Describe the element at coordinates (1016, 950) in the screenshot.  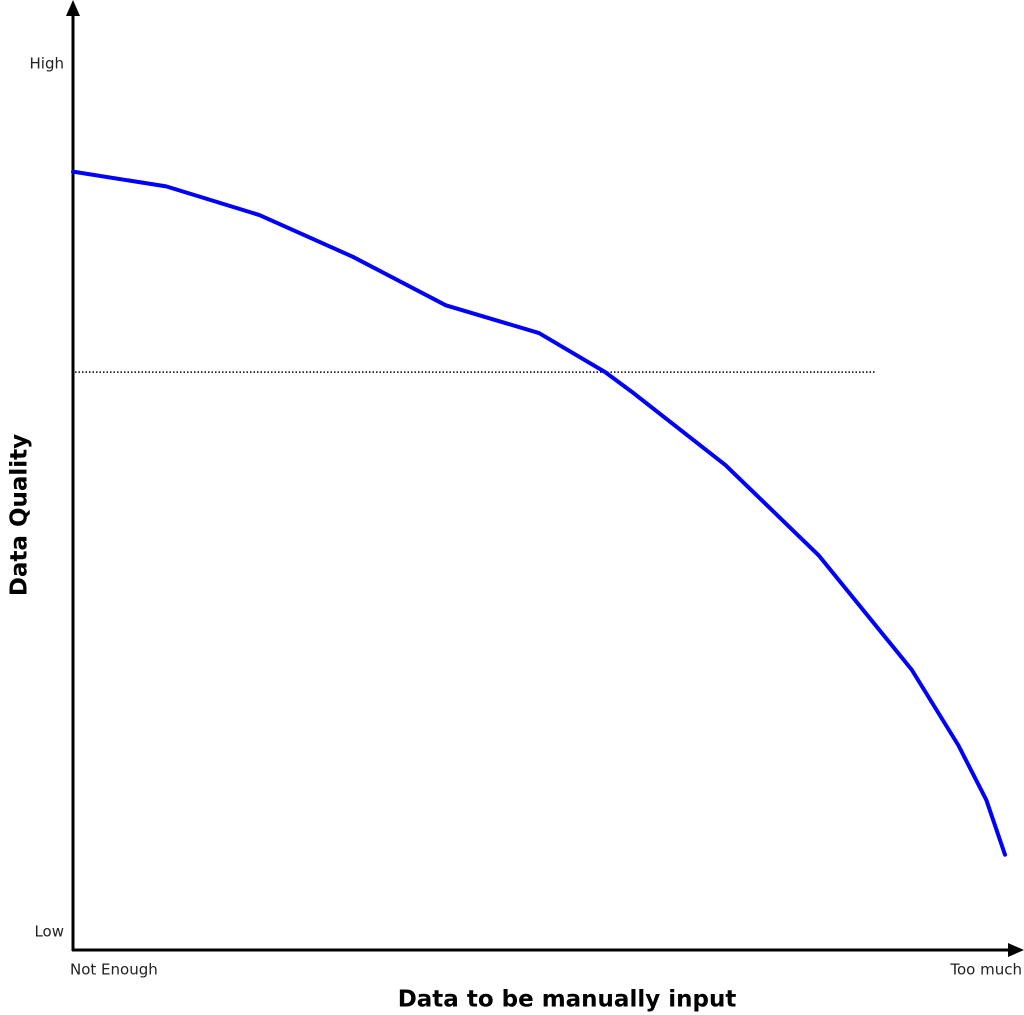
I see `x-axis-arrow` at that location.